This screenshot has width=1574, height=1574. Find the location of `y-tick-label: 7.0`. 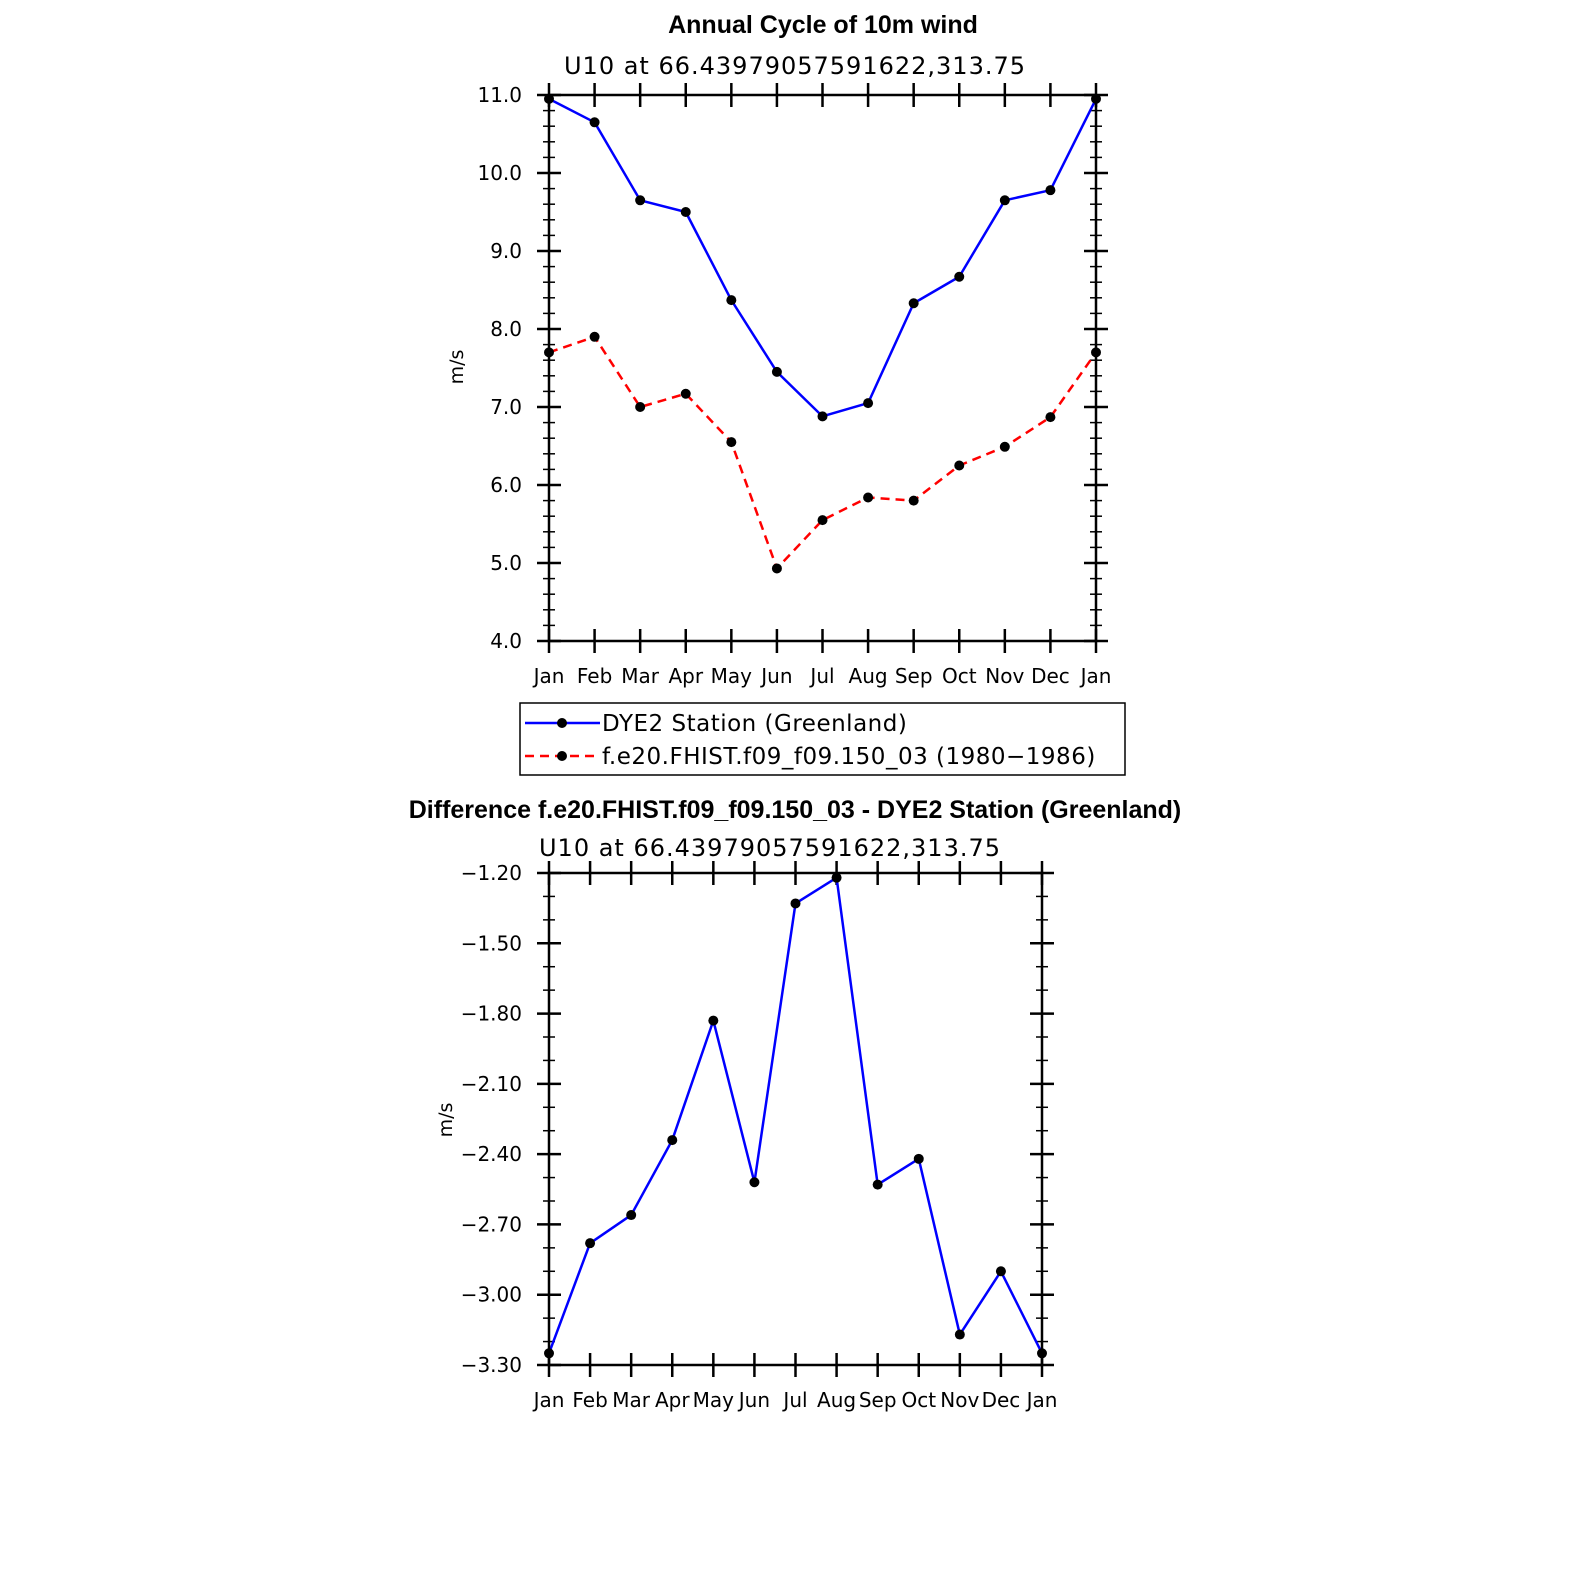

y-tick-label: 7.0 is located at coordinates (506, 407).